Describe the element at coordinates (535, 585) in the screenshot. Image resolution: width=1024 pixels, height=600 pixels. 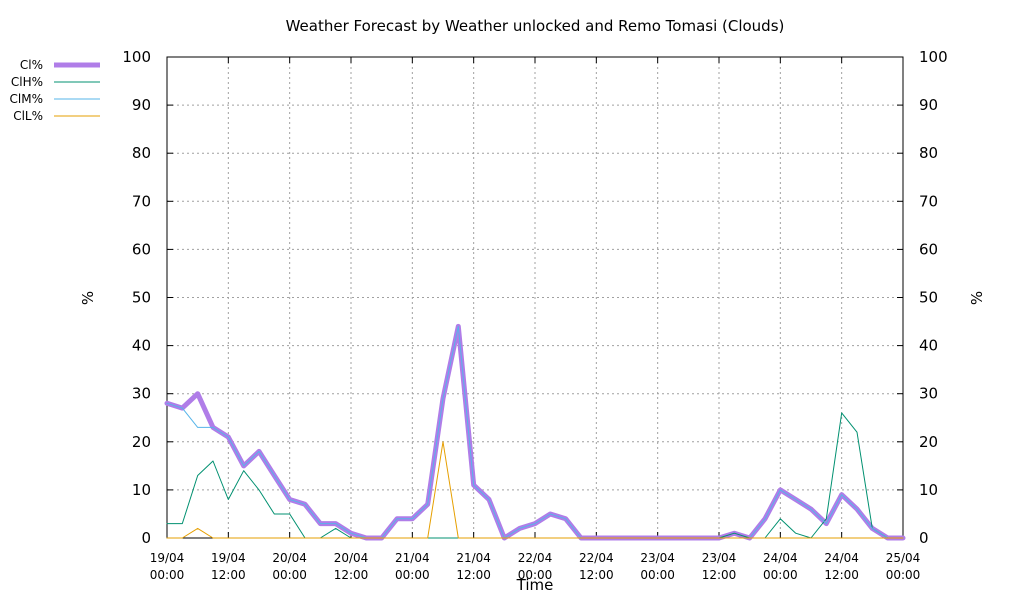
I see `x-axis-label: Time` at that location.